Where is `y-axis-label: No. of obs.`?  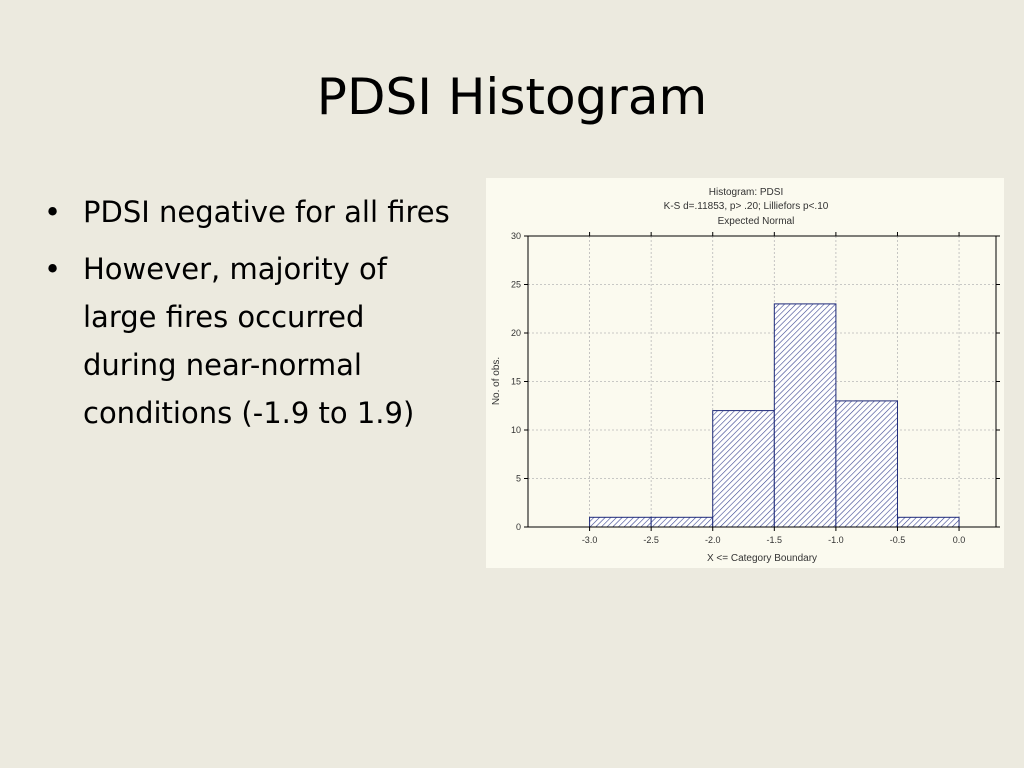 y-axis-label: No. of obs. is located at coordinates (496, 381).